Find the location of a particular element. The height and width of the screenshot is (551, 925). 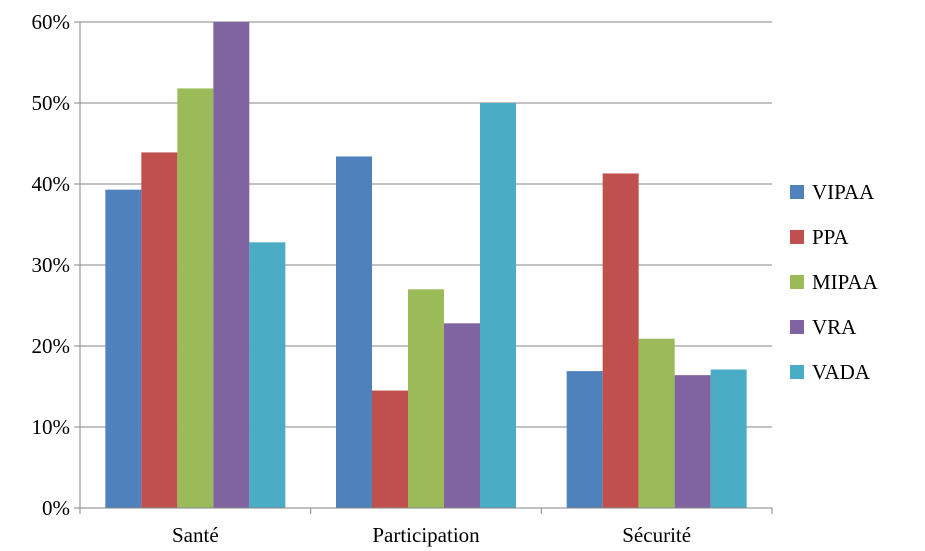

y-tick-label: 40% is located at coordinates (51, 184).